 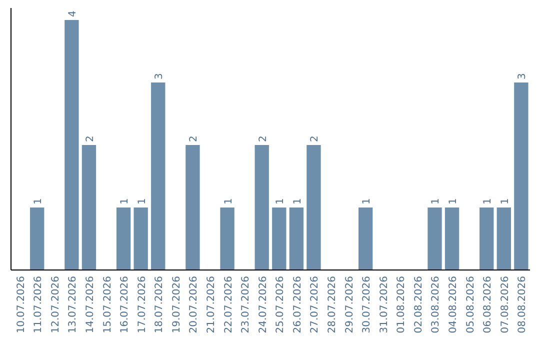 What do you see at coordinates (160, 305) in the screenshot?
I see `x-tick-label: 18.07.2026` at bounding box center [160, 305].